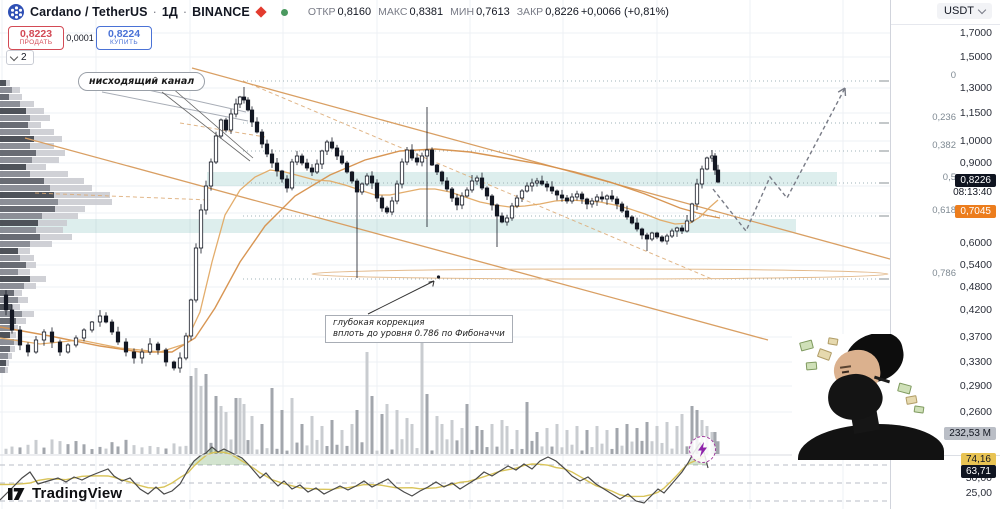  What do you see at coordinates (426, 12) in the screenshot?
I see `high-value: 0,8381` at bounding box center [426, 12].